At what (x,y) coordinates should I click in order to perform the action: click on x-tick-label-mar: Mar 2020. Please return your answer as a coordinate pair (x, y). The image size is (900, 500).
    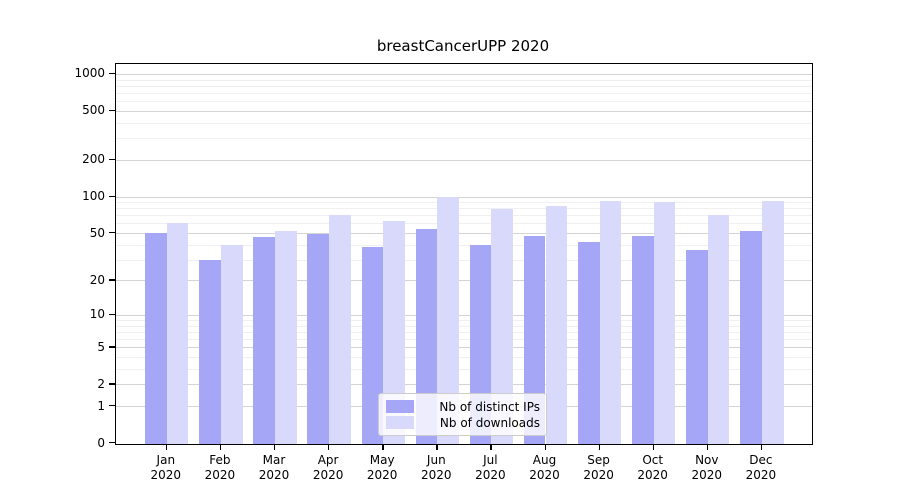
    Looking at the image, I should click on (274, 468).